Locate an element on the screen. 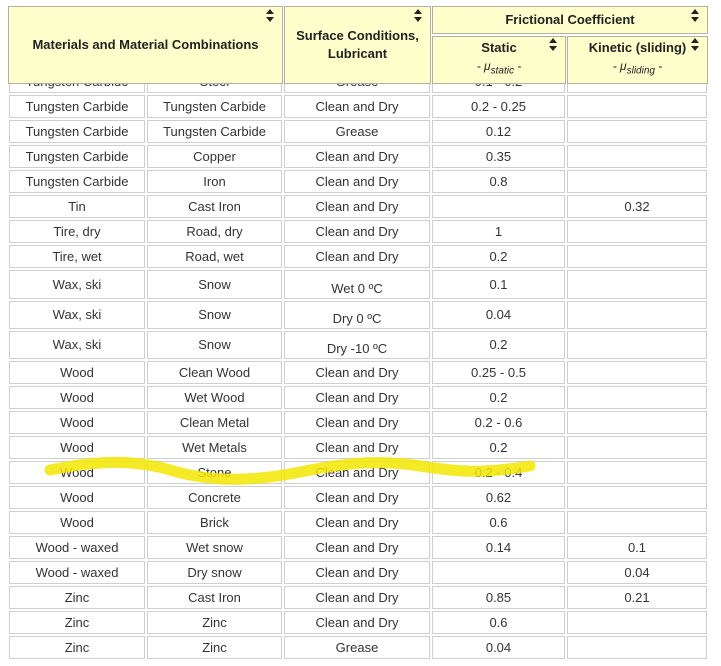  material-2: Snow is located at coordinates (214, 284).